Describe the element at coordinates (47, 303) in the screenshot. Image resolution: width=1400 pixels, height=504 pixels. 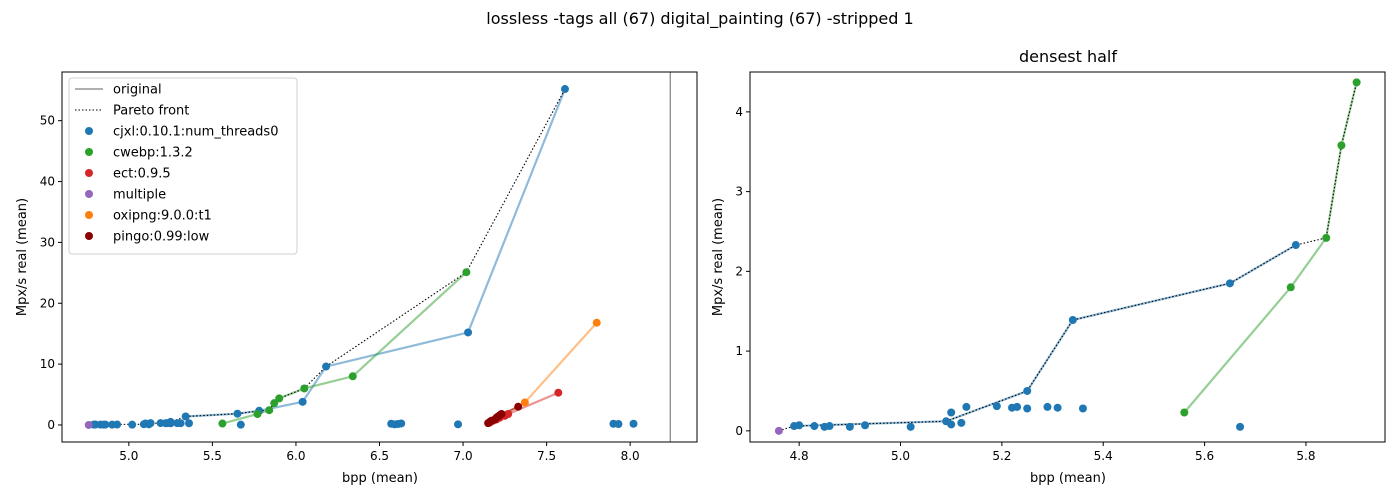
I see `y-tick-label: 20` at that location.